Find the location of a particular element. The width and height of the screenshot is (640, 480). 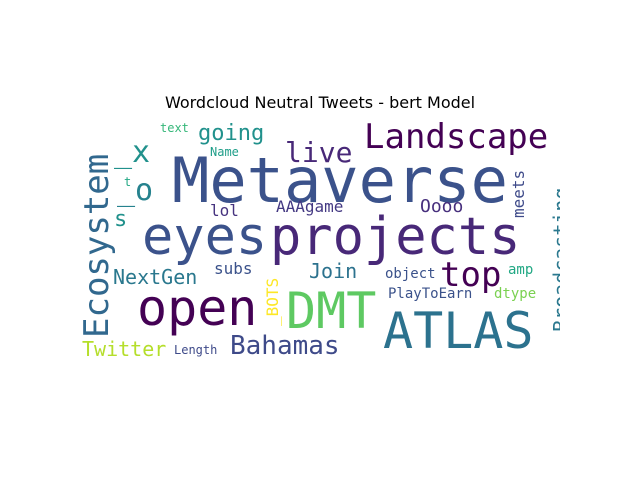

word-lol: lol is located at coordinates (224, 210).